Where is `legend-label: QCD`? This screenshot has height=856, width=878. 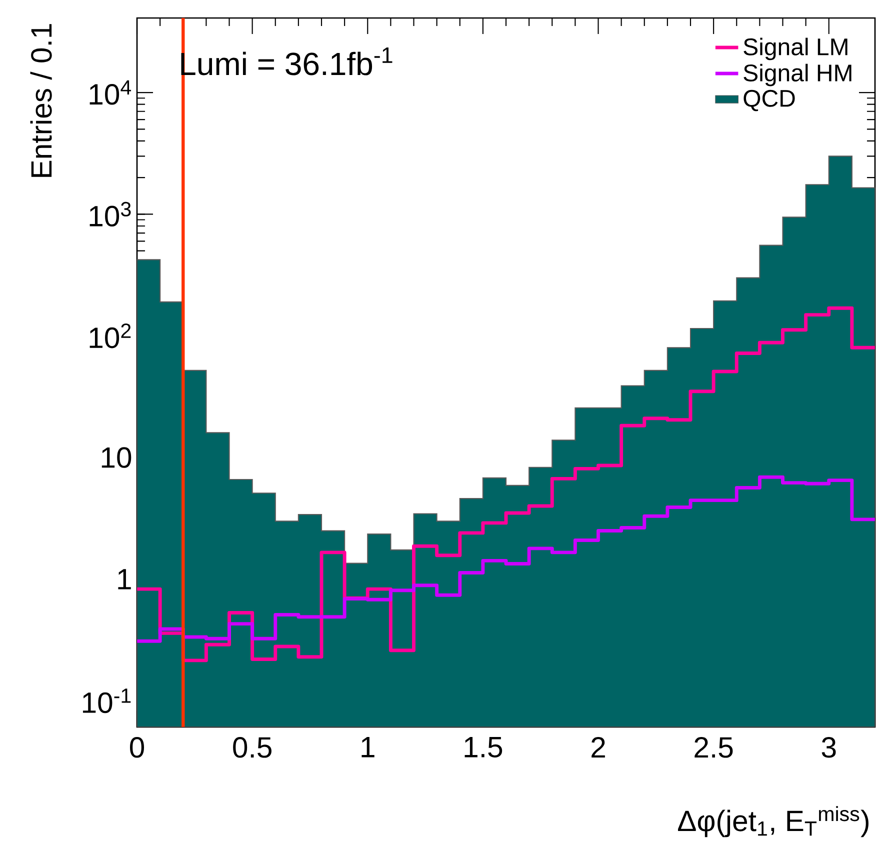
legend-label: QCD is located at coordinates (769, 101).